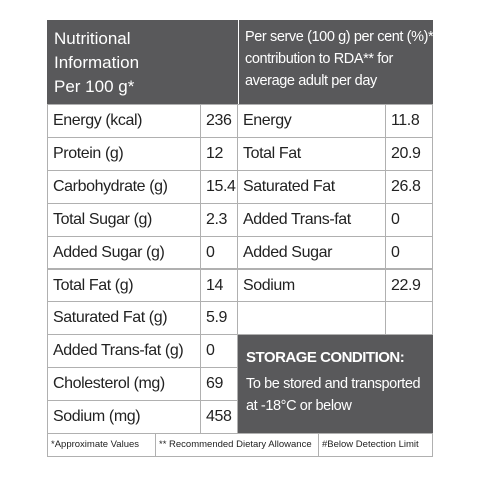 Image resolution: width=480 pixels, height=480 pixels. I want to click on row-label: Added Trans-fat, so click(311, 219).